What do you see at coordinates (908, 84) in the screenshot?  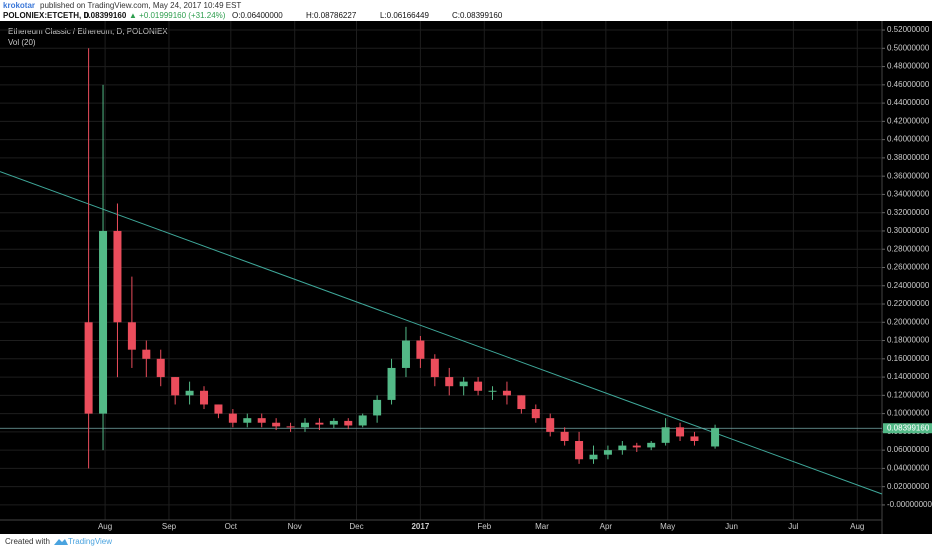 I see `y-tick-label: 0.46000000` at bounding box center [908, 84].